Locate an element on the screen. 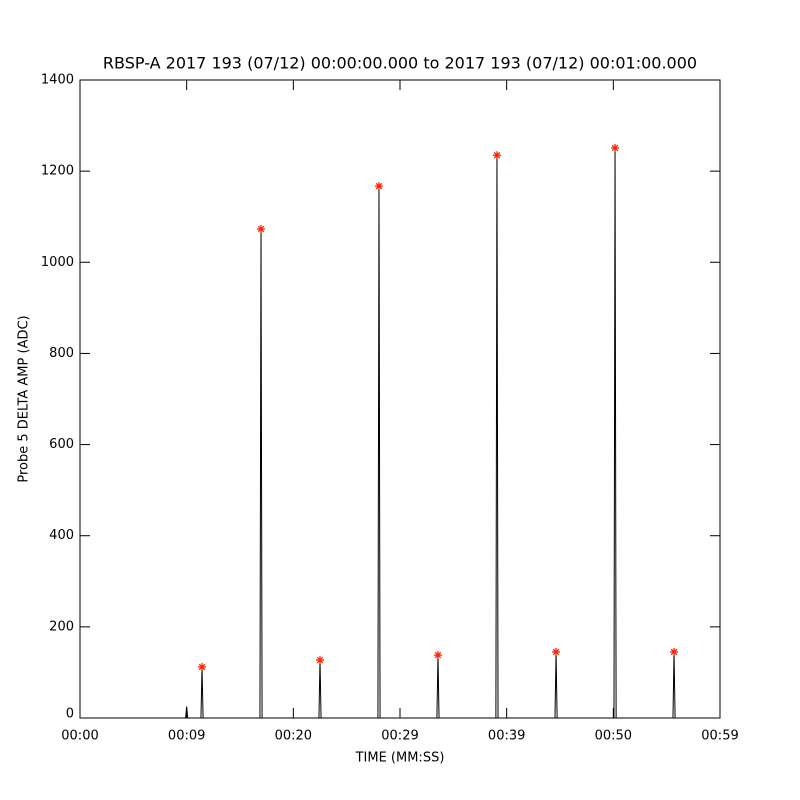 The height and width of the screenshot is (800, 800). y-tick-label: 0 is located at coordinates (70, 714).